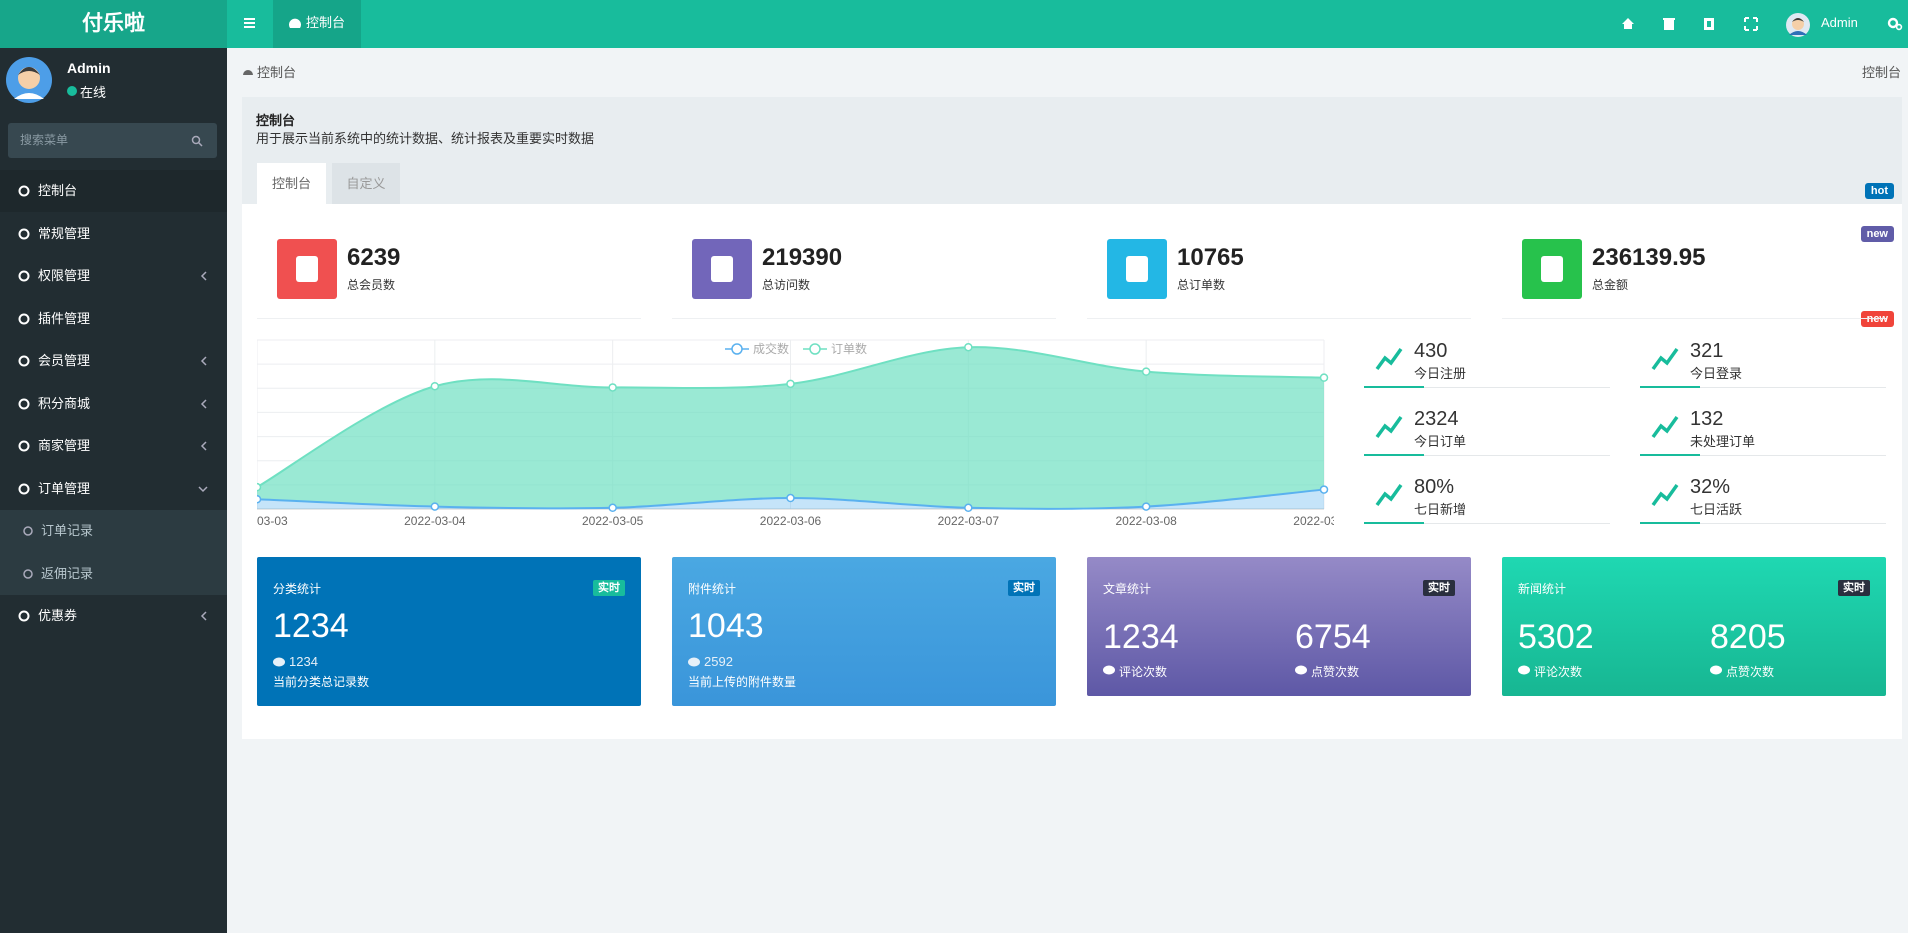 The image size is (1908, 933). I want to click on logo-area, so click(113, 24).